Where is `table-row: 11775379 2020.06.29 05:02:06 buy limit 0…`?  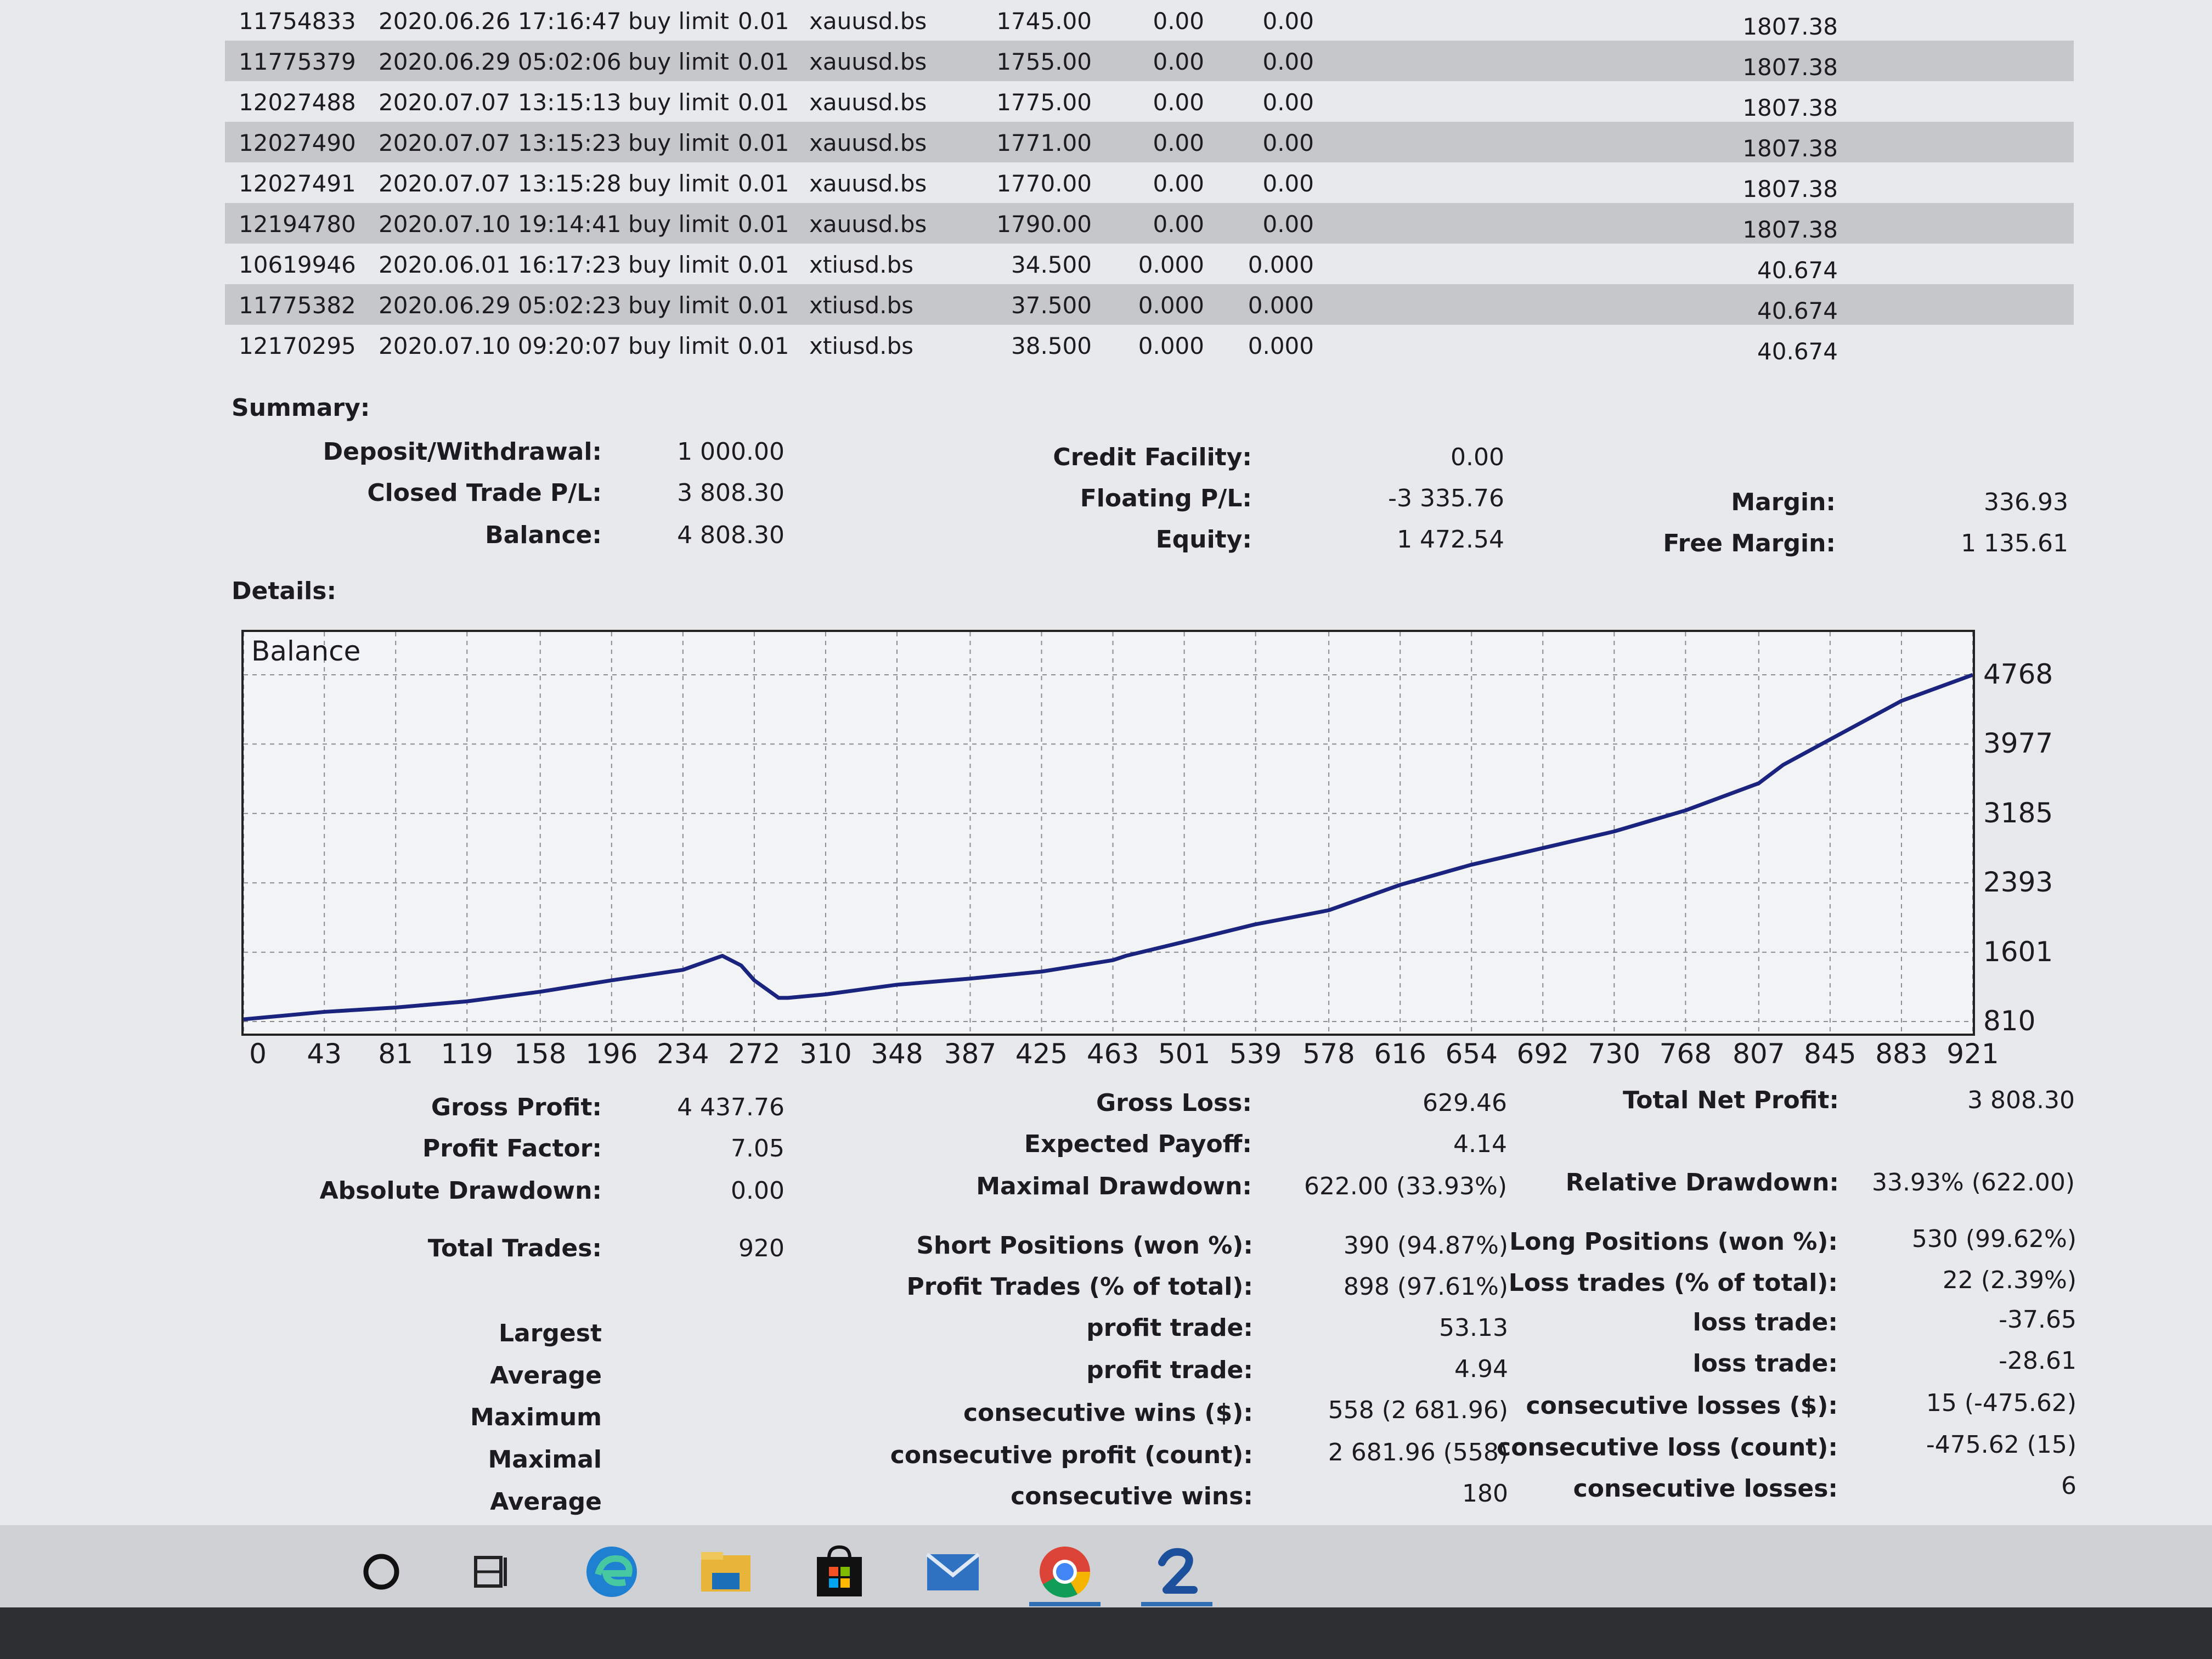 table-row: 11775379 2020.06.29 05:02:06 buy limit 0… is located at coordinates (1149, 61).